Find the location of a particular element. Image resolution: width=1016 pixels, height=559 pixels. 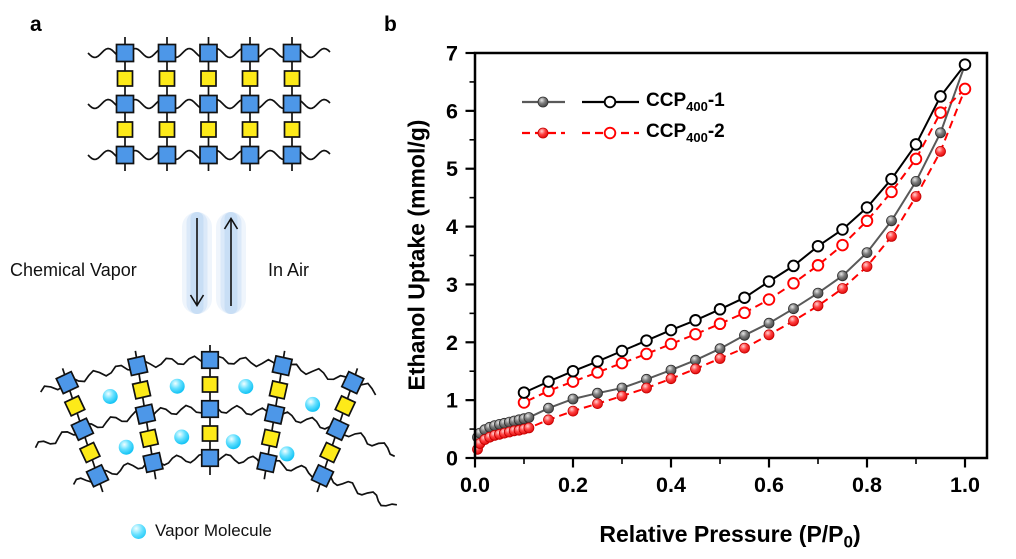

vapor-molecule-icon is located at coordinates (138, 531).